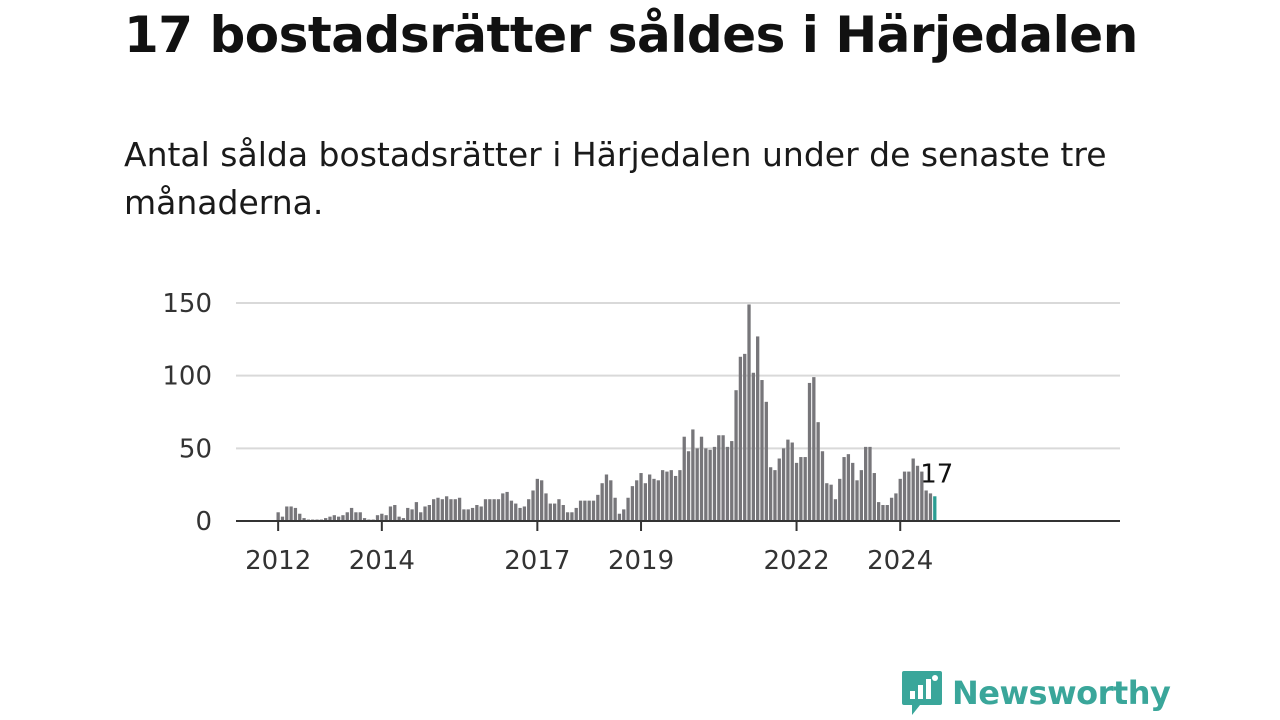 The height and width of the screenshot is (720, 1280). Describe the element at coordinates (203, 522) in the screenshot. I see `y-tick-label: 0` at that location.